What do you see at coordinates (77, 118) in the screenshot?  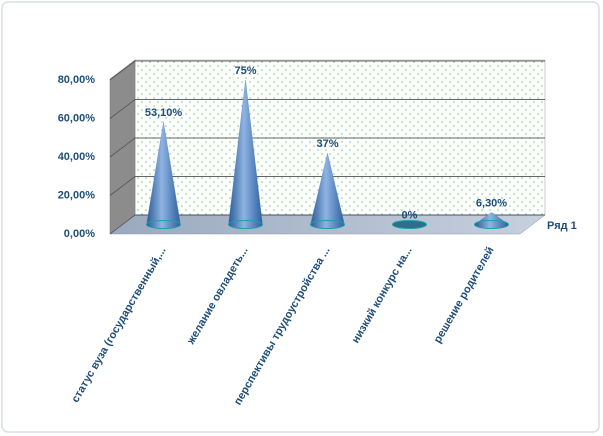 I see `y-tick-label: 60,00%` at bounding box center [77, 118].